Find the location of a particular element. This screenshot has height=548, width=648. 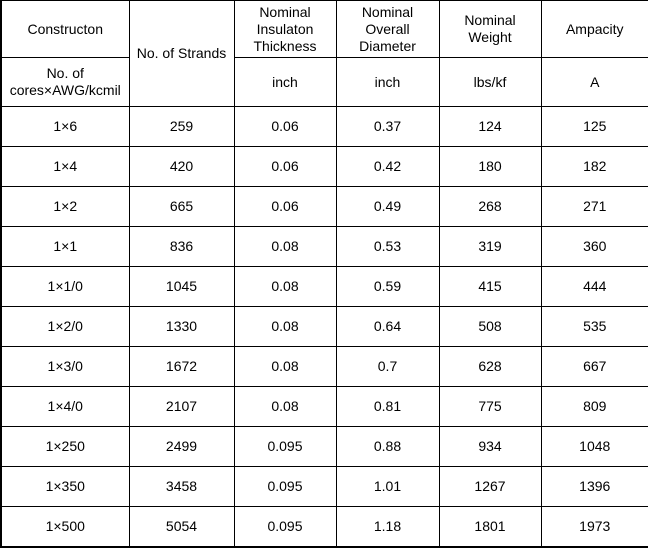

table-cell: 1048 is located at coordinates (594, 446).